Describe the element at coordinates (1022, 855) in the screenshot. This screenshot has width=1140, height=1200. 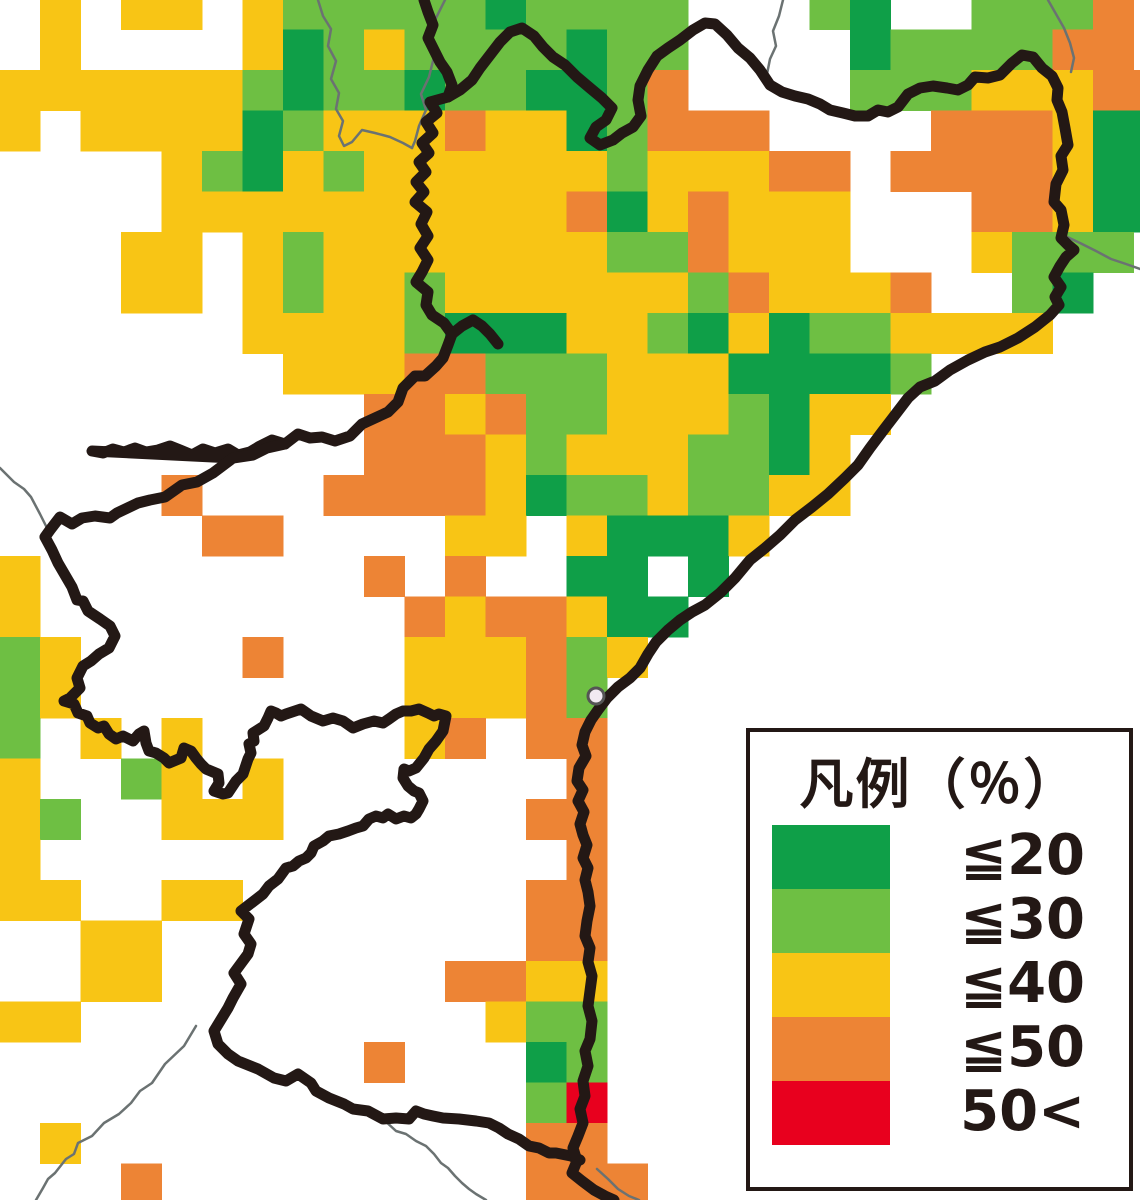
I see `legend-label: ≦20` at that location.